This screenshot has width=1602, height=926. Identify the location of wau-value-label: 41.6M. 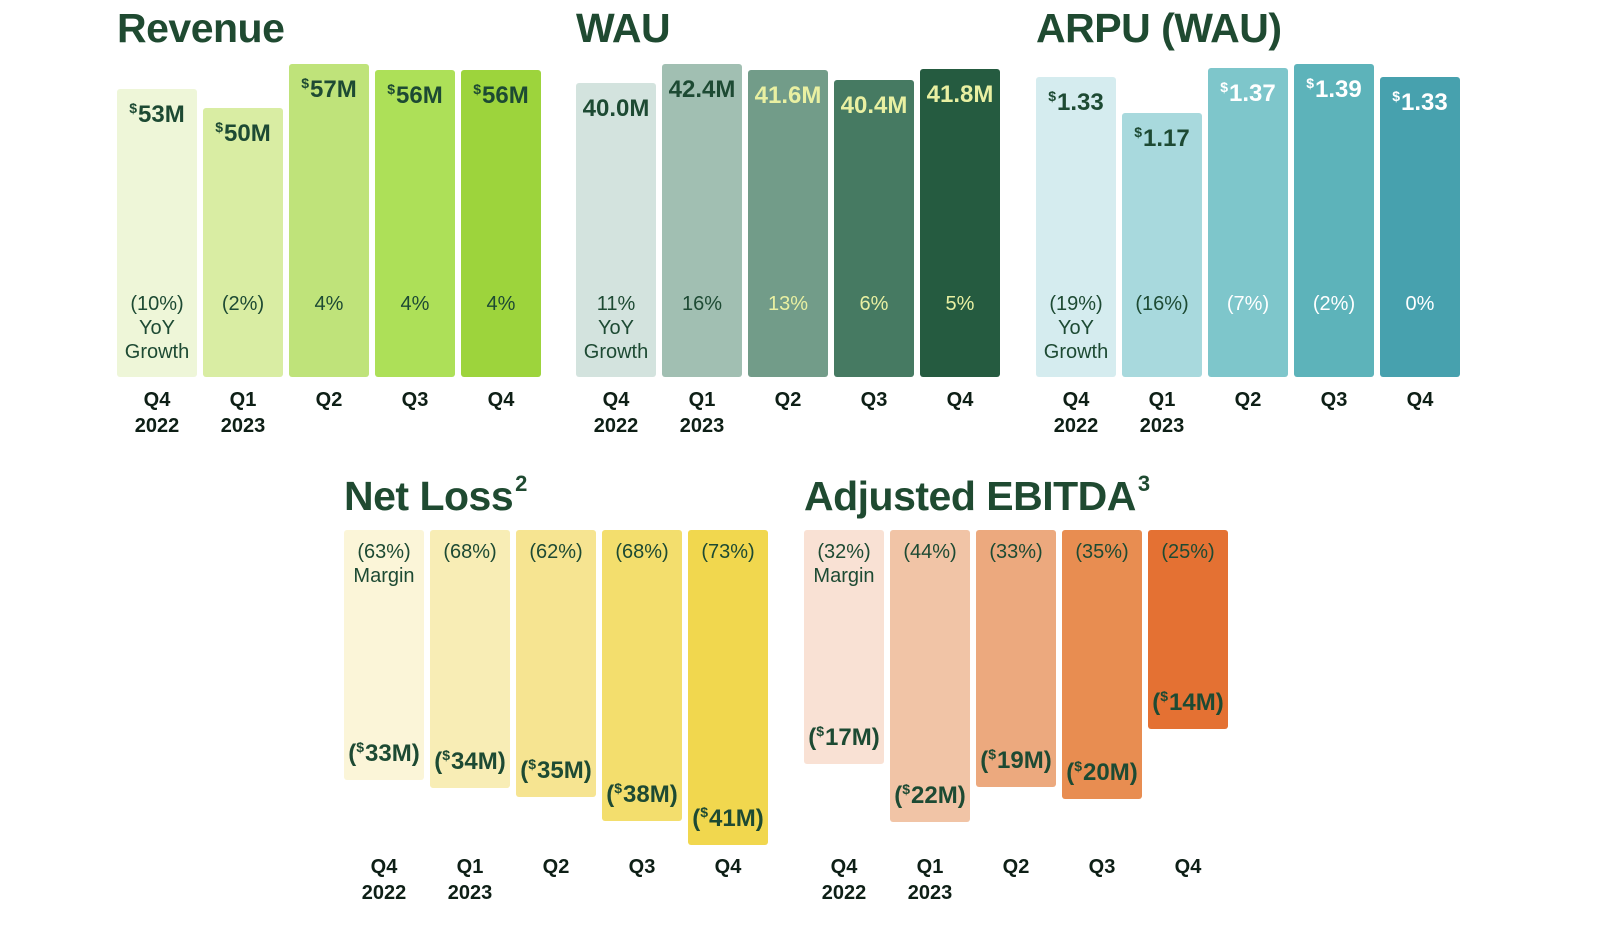
(788, 95).